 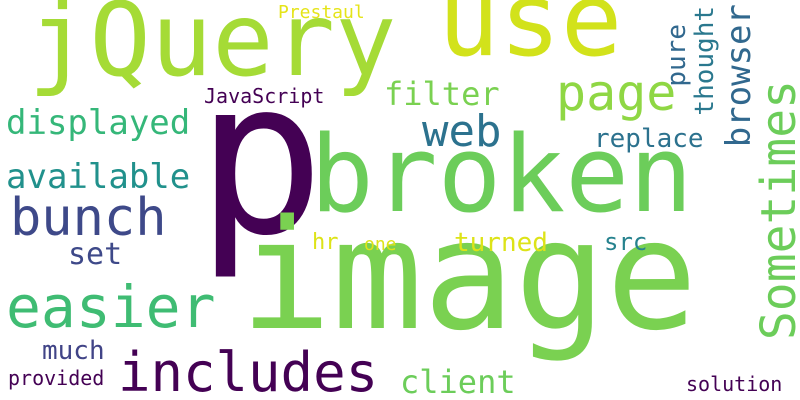 I want to click on word-pure: pure, so click(x=677, y=55).